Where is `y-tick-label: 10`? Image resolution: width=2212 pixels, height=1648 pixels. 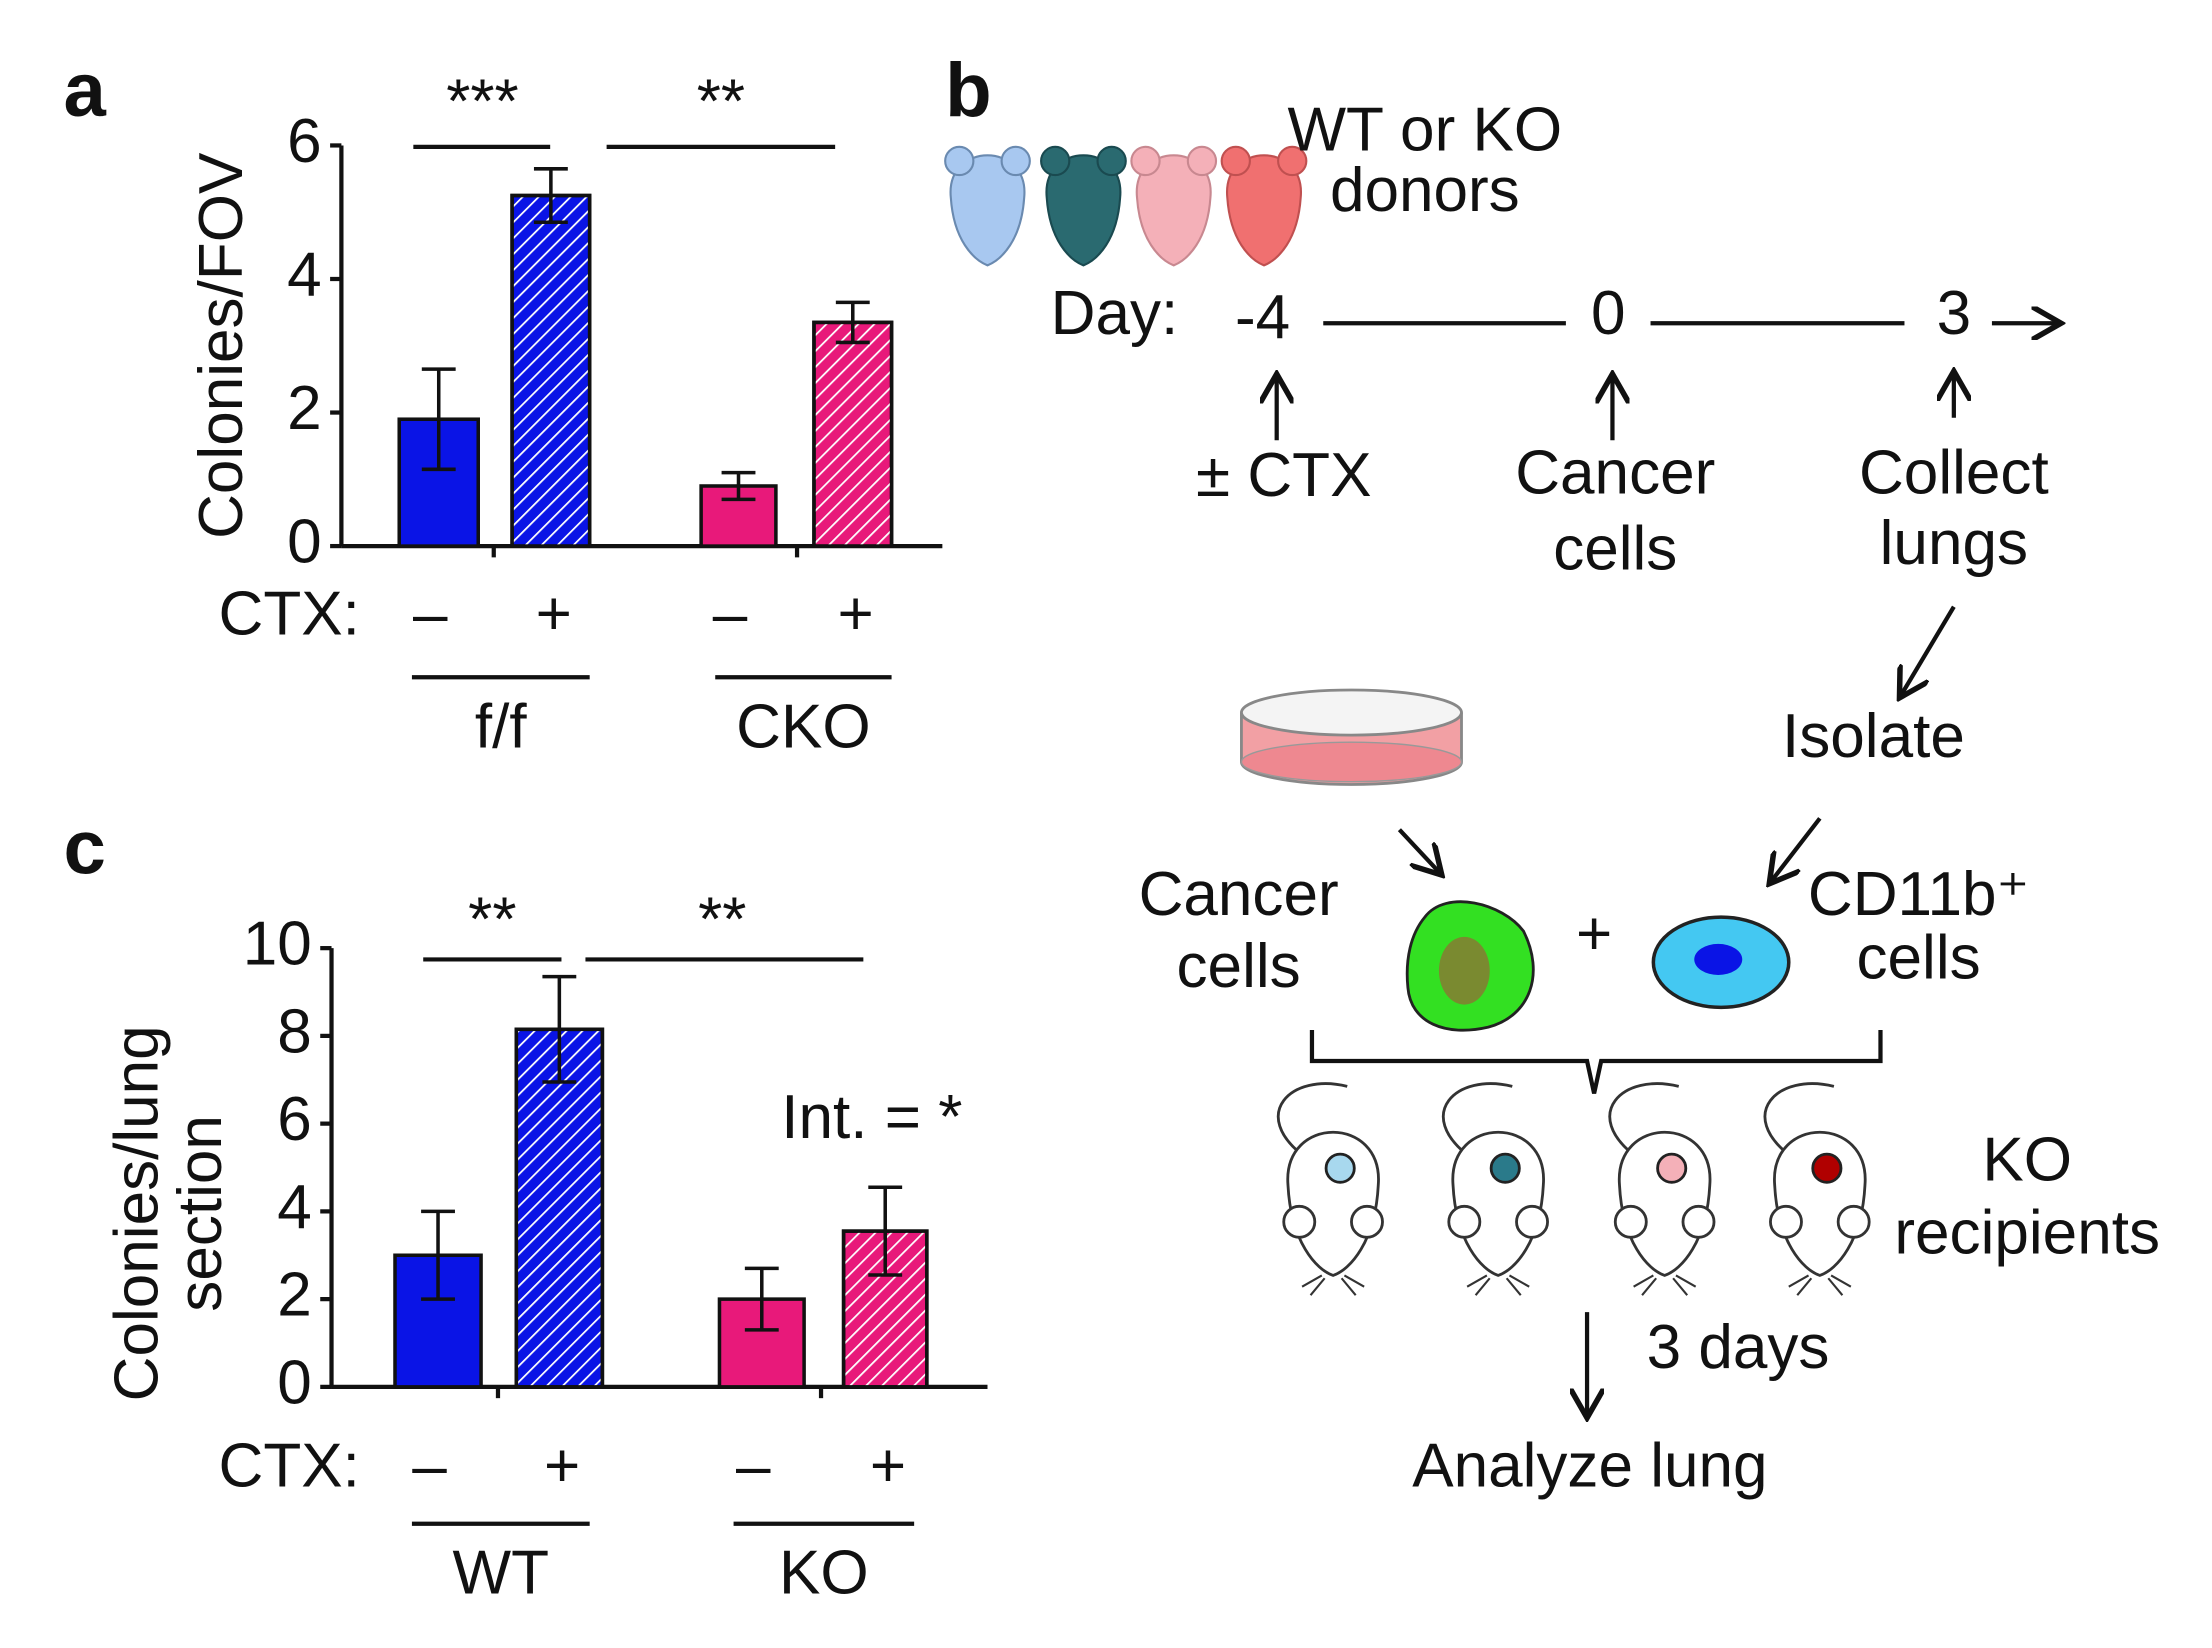
y-tick-label: 10 is located at coordinates (277, 944).